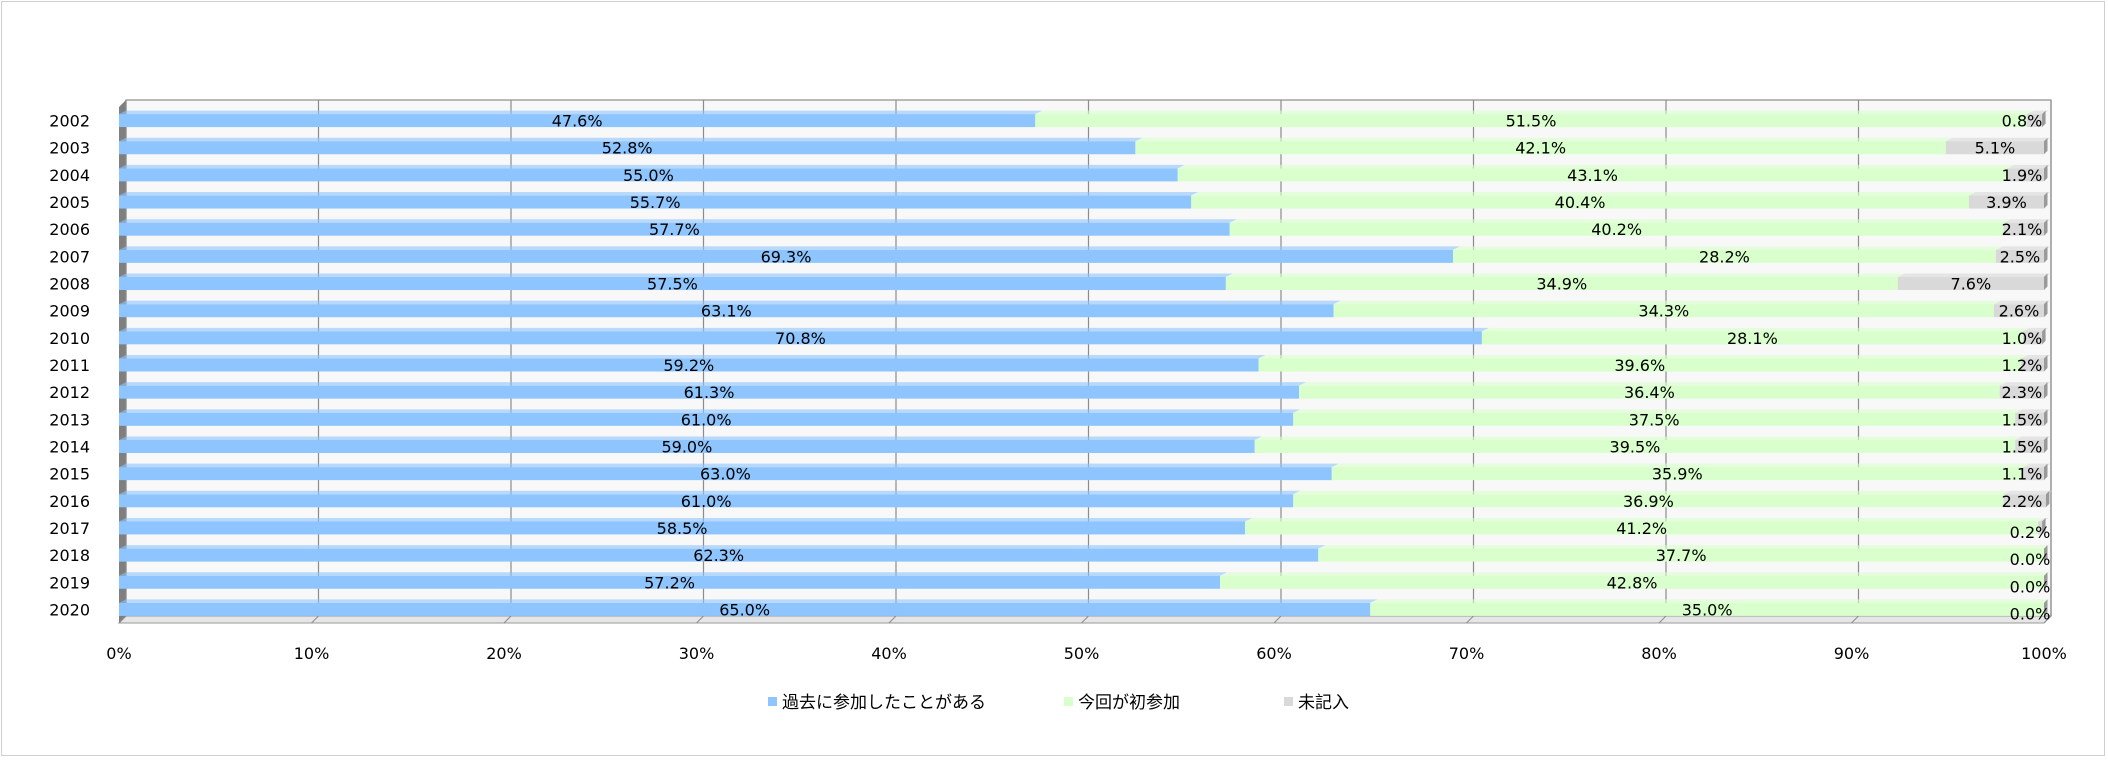  Describe the element at coordinates (800, 338) in the screenshot. I see `data-label: 70.8%` at that location.